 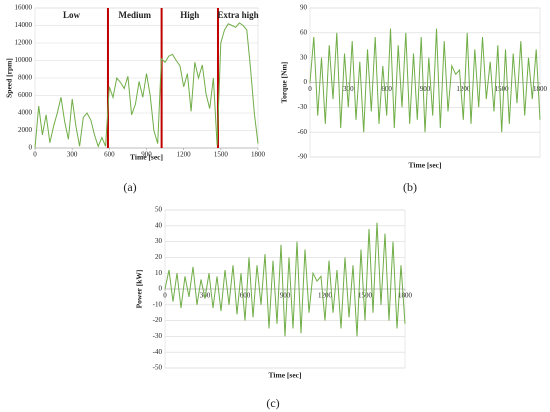 What do you see at coordinates (272, 403) in the screenshot?
I see `caption: (c)` at bounding box center [272, 403].